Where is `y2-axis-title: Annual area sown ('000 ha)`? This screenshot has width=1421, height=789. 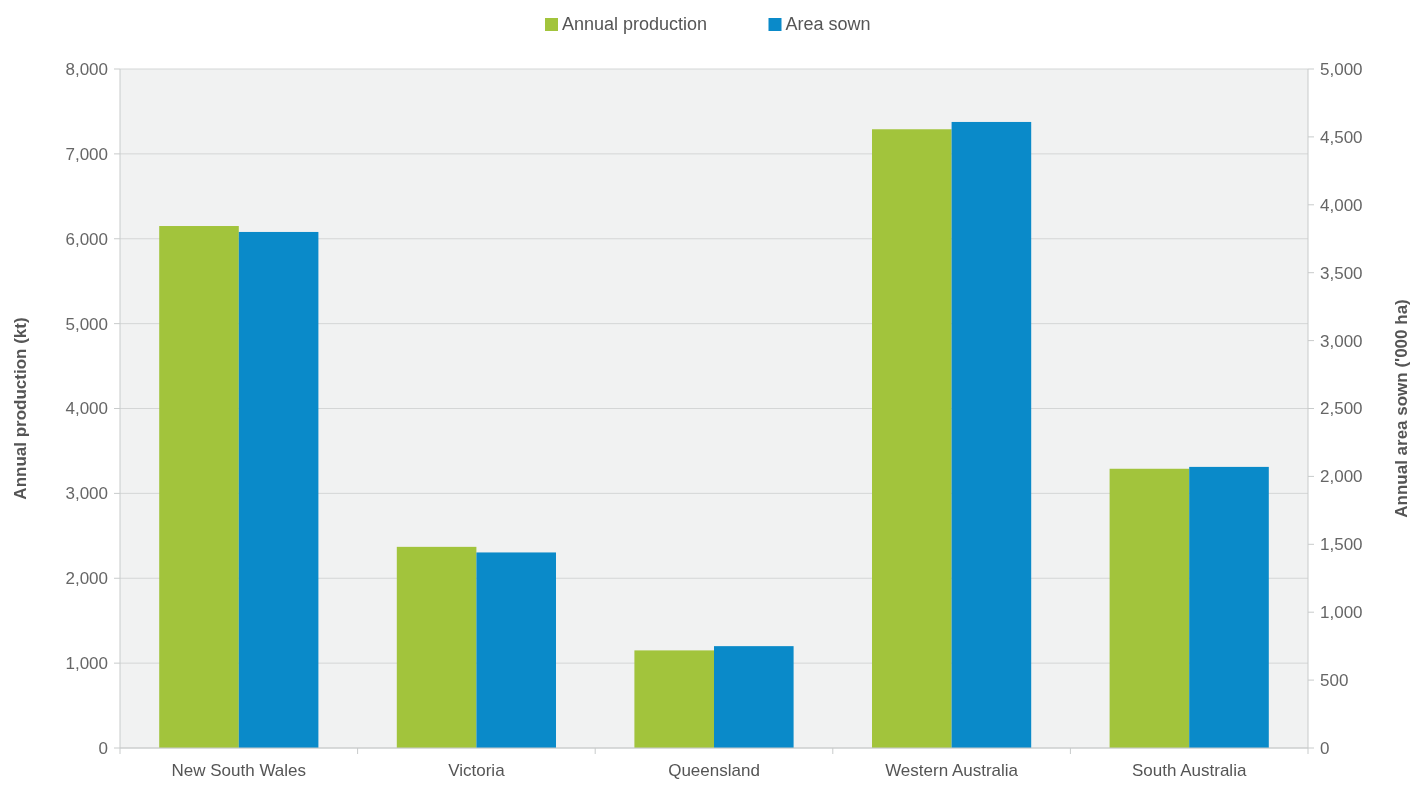 y2-axis-title: Annual area sown ('000 ha) is located at coordinates (1401, 408).